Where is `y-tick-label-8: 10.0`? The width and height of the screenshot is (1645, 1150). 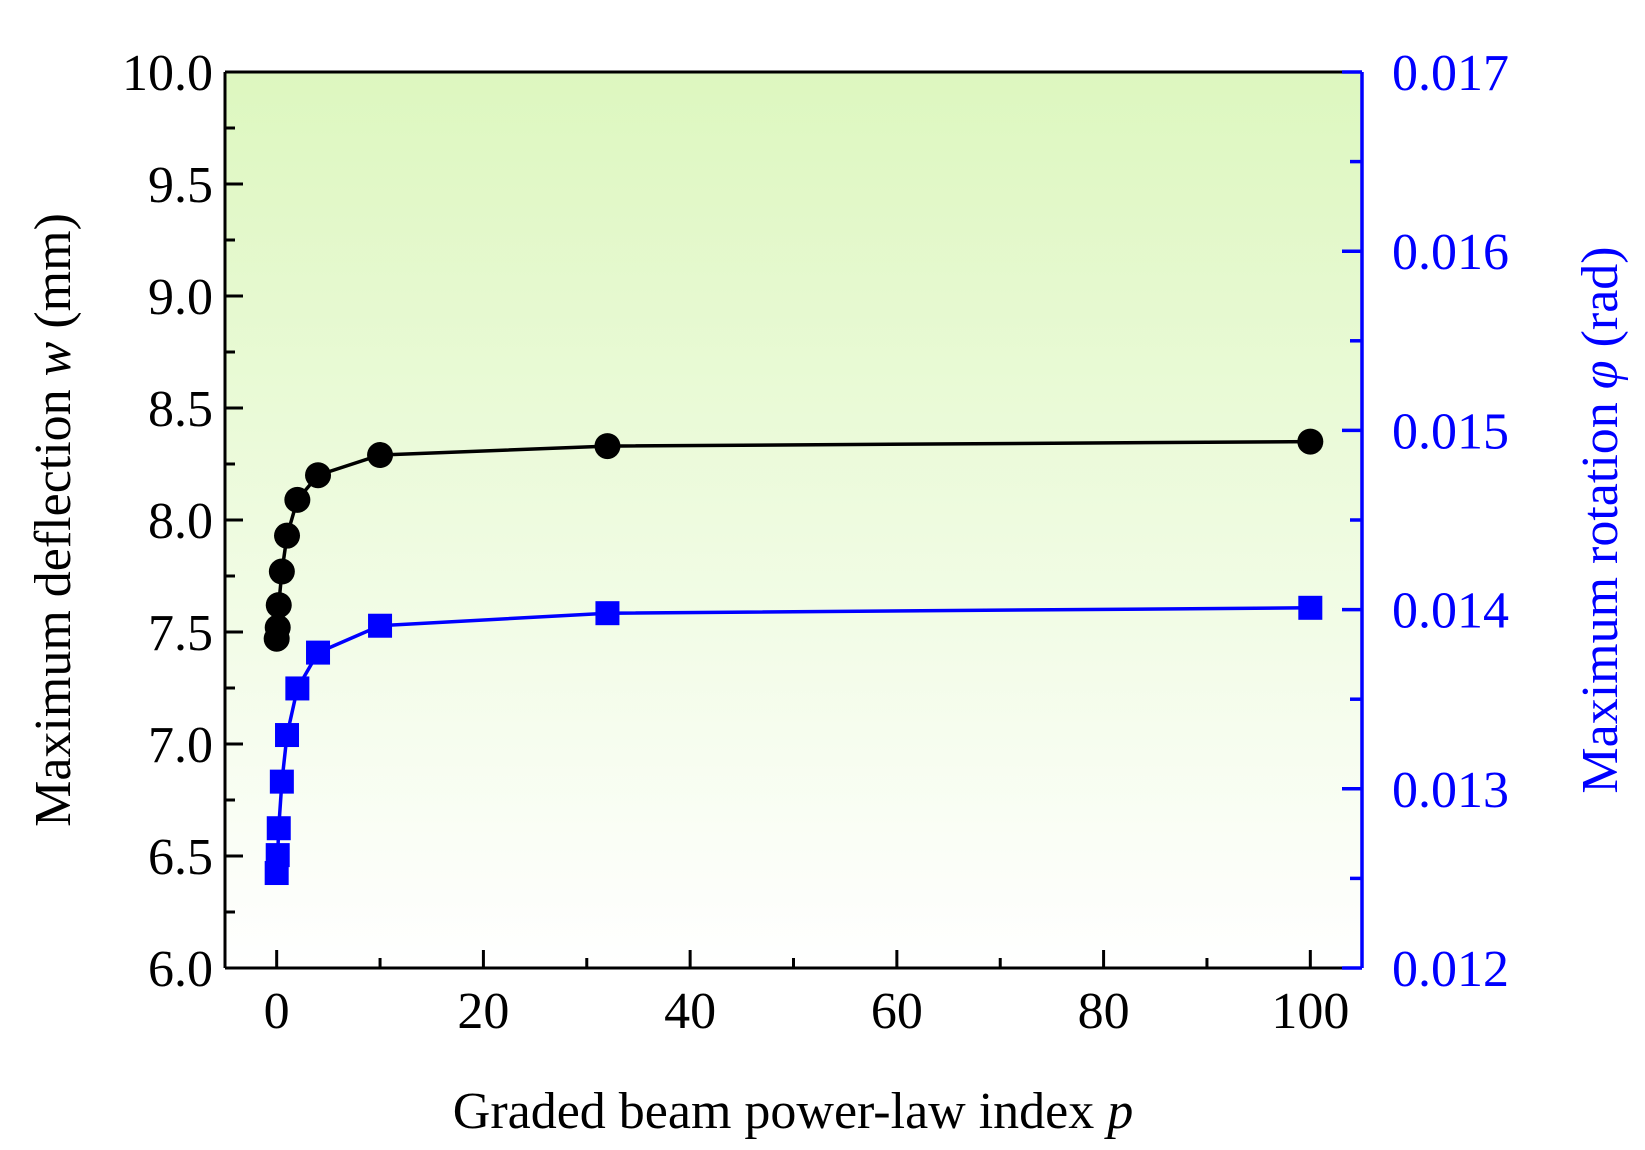 y-tick-label-8: 10.0 is located at coordinates (167, 73).